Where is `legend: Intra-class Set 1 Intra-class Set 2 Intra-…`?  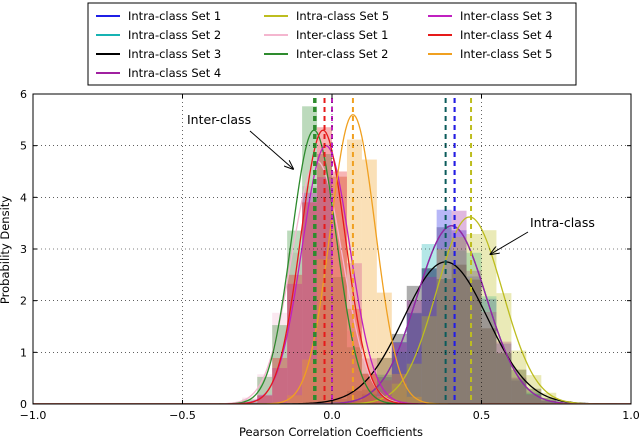
legend: Intra-class Set 1 Intra-class Set 2 Intra-… is located at coordinates (332, 44).